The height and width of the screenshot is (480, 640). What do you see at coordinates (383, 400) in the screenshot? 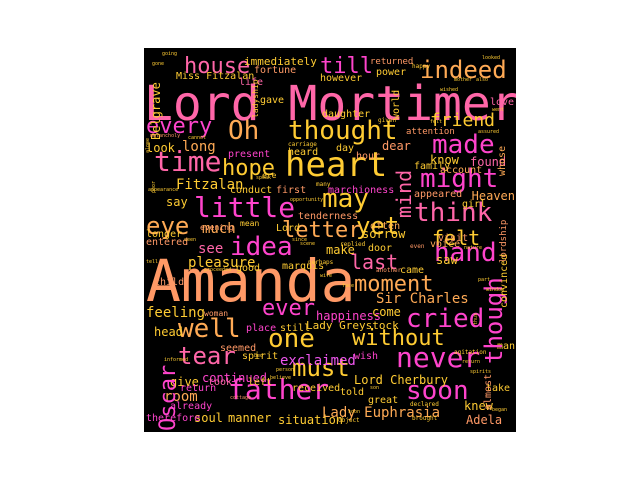
I see `word-great: great` at bounding box center [383, 400].